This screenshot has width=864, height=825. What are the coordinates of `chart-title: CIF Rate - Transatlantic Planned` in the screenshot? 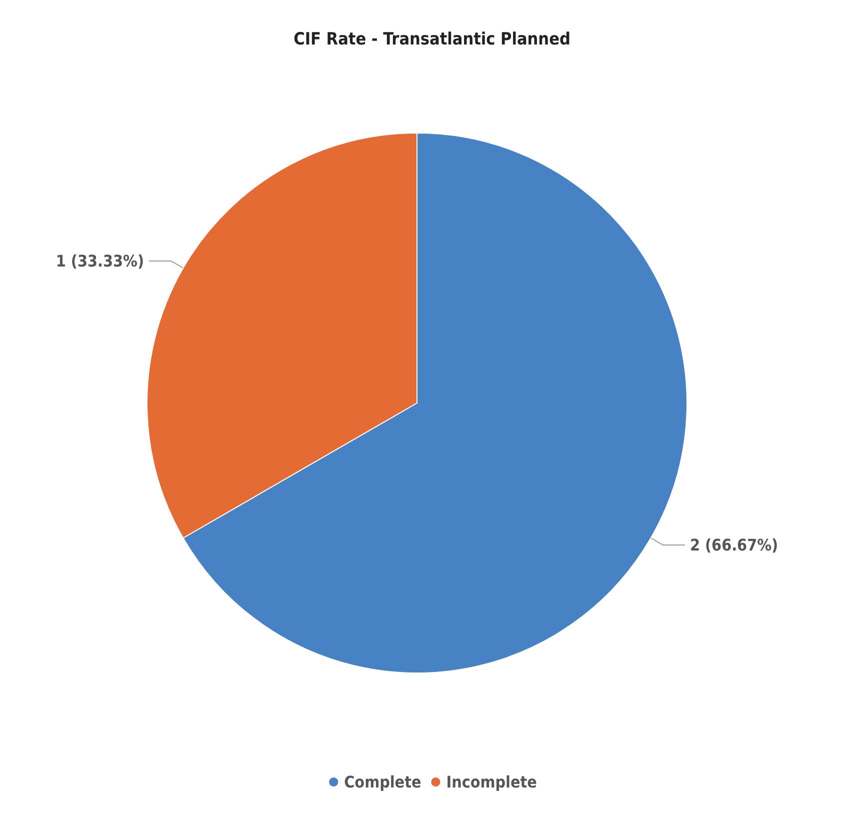 It's located at (432, 40).